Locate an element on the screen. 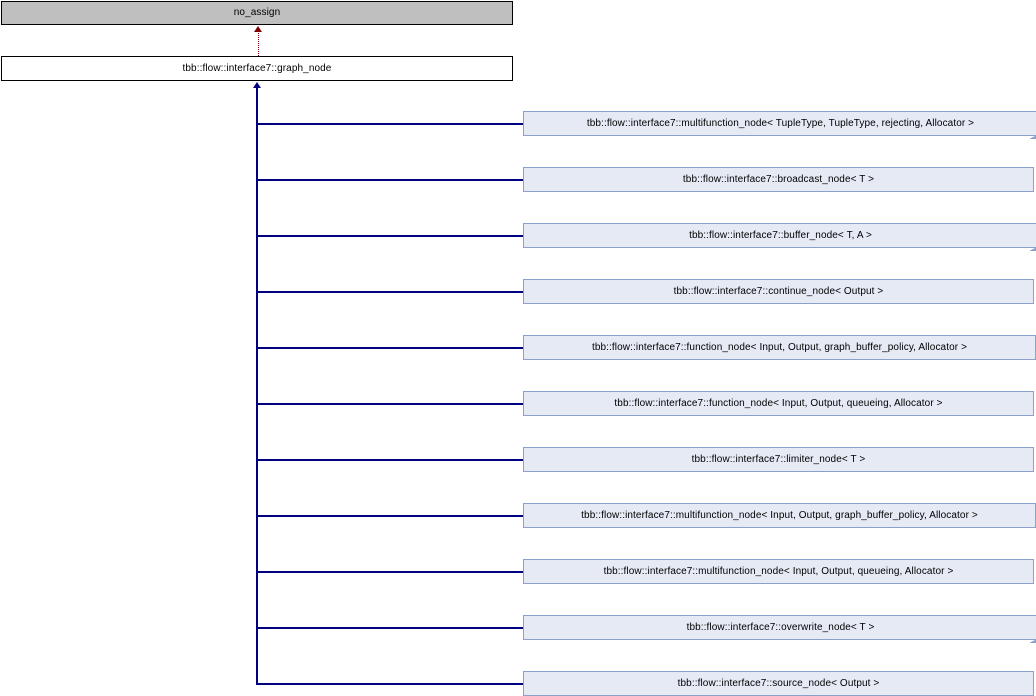 Image resolution: width=1036 pixels, height=696 pixels. class-box-no-assign: no_assign is located at coordinates (257, 13).